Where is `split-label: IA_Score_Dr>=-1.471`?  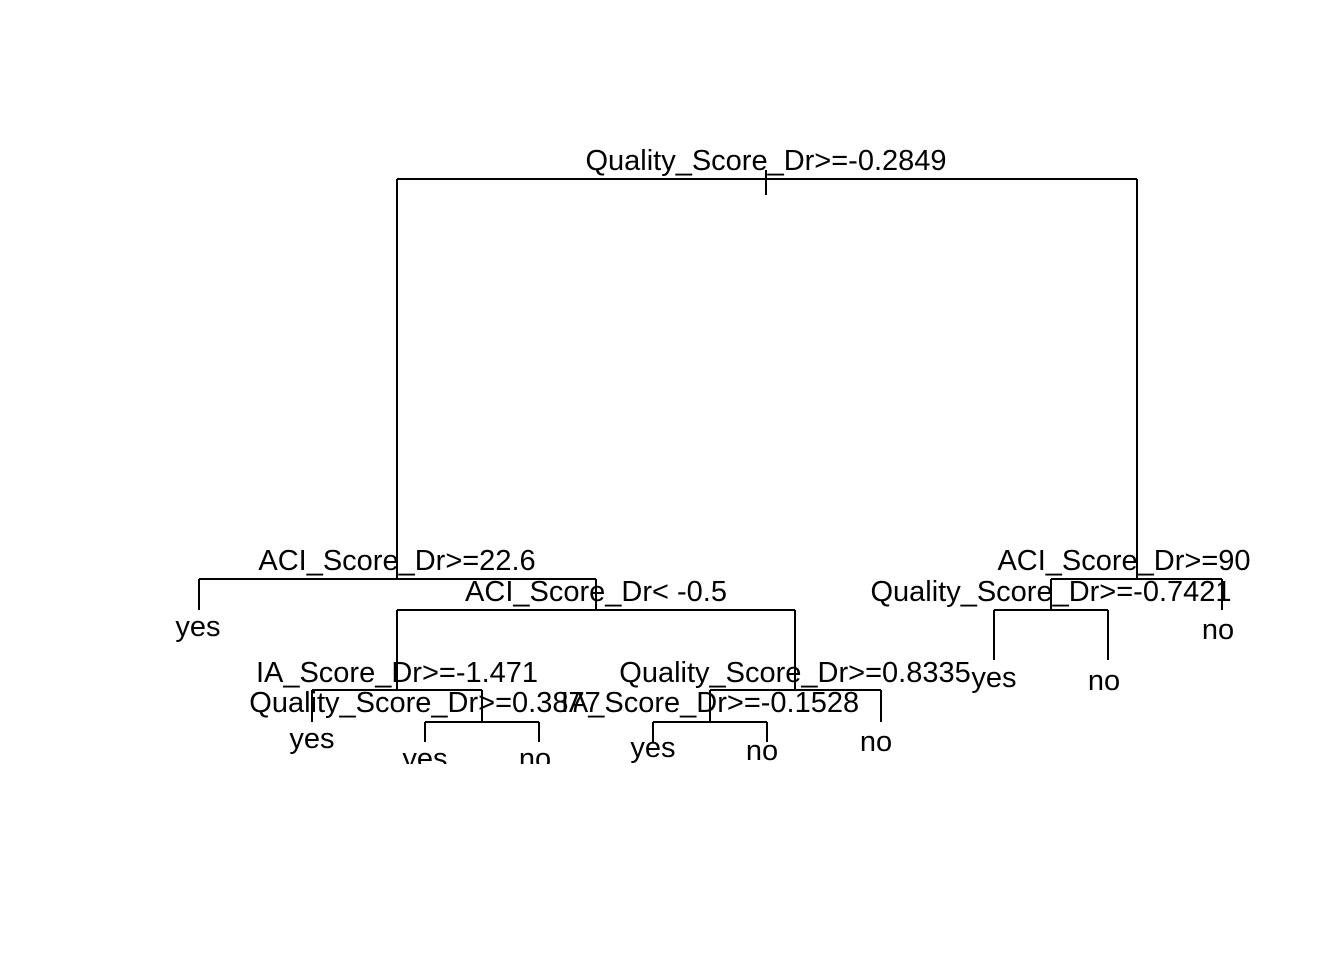
split-label: IA_Score_Dr>=-1.471 is located at coordinates (397, 673).